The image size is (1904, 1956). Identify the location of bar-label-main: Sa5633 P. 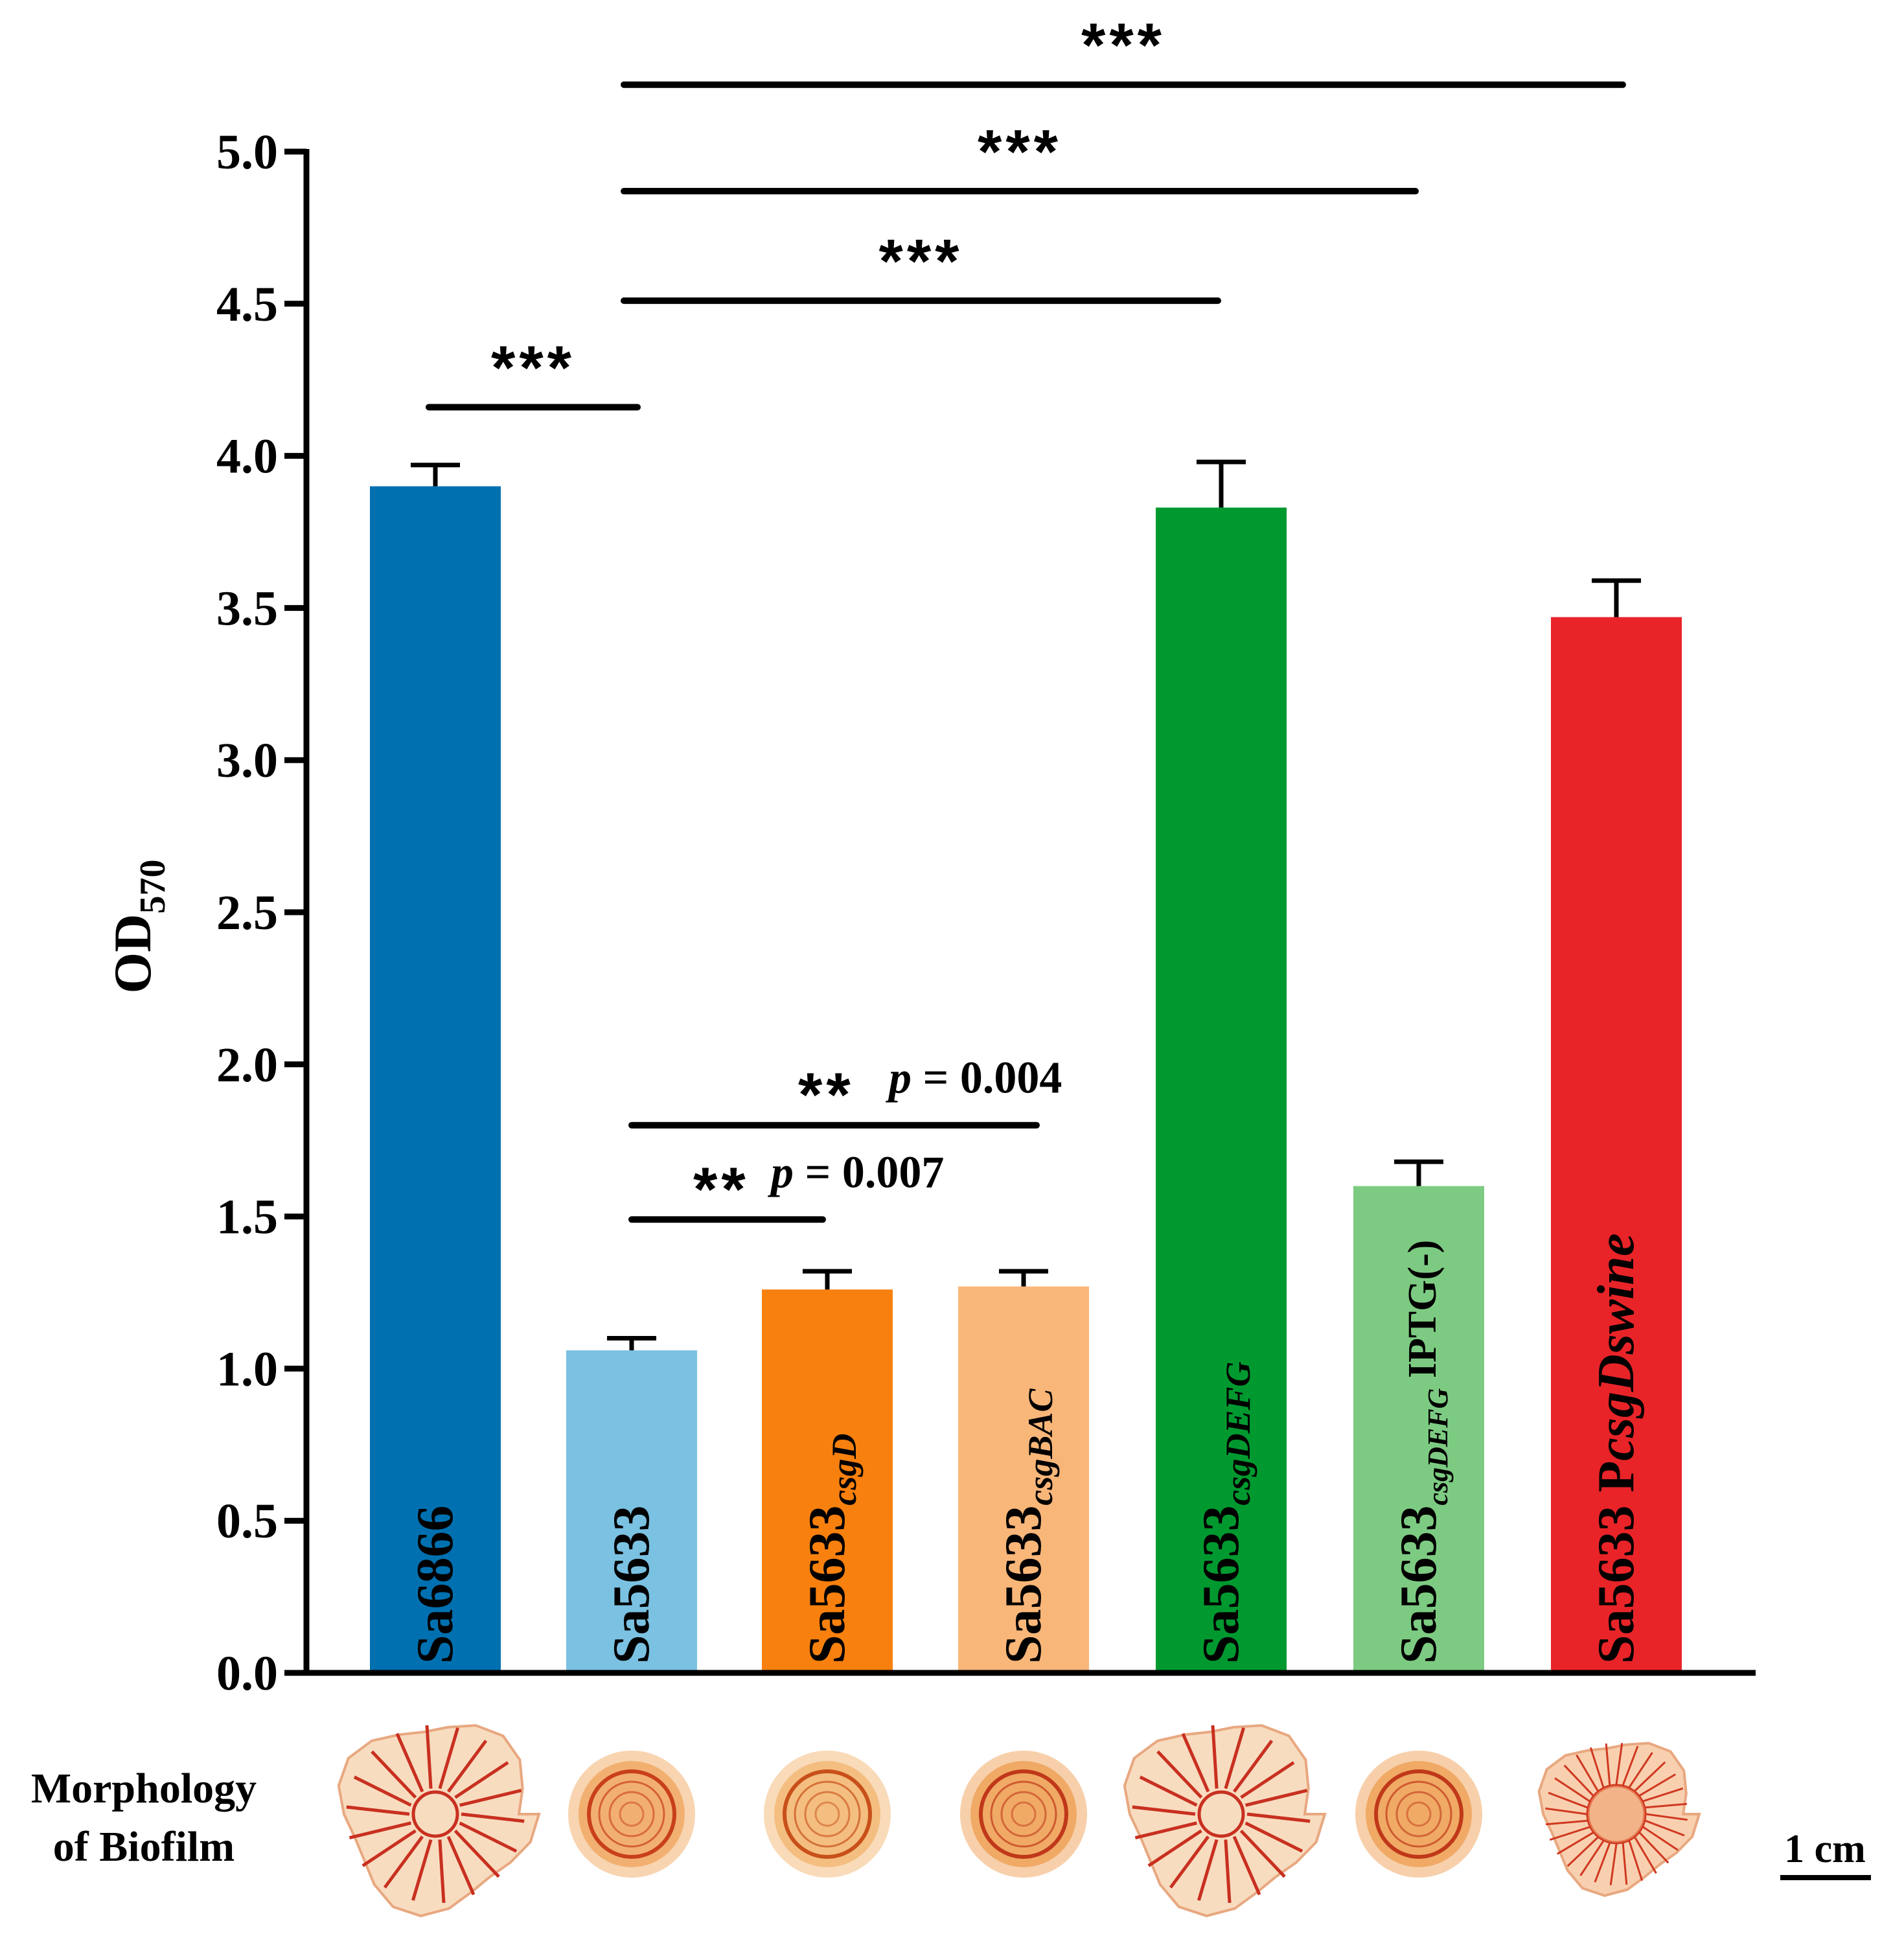
(1617, 1562).